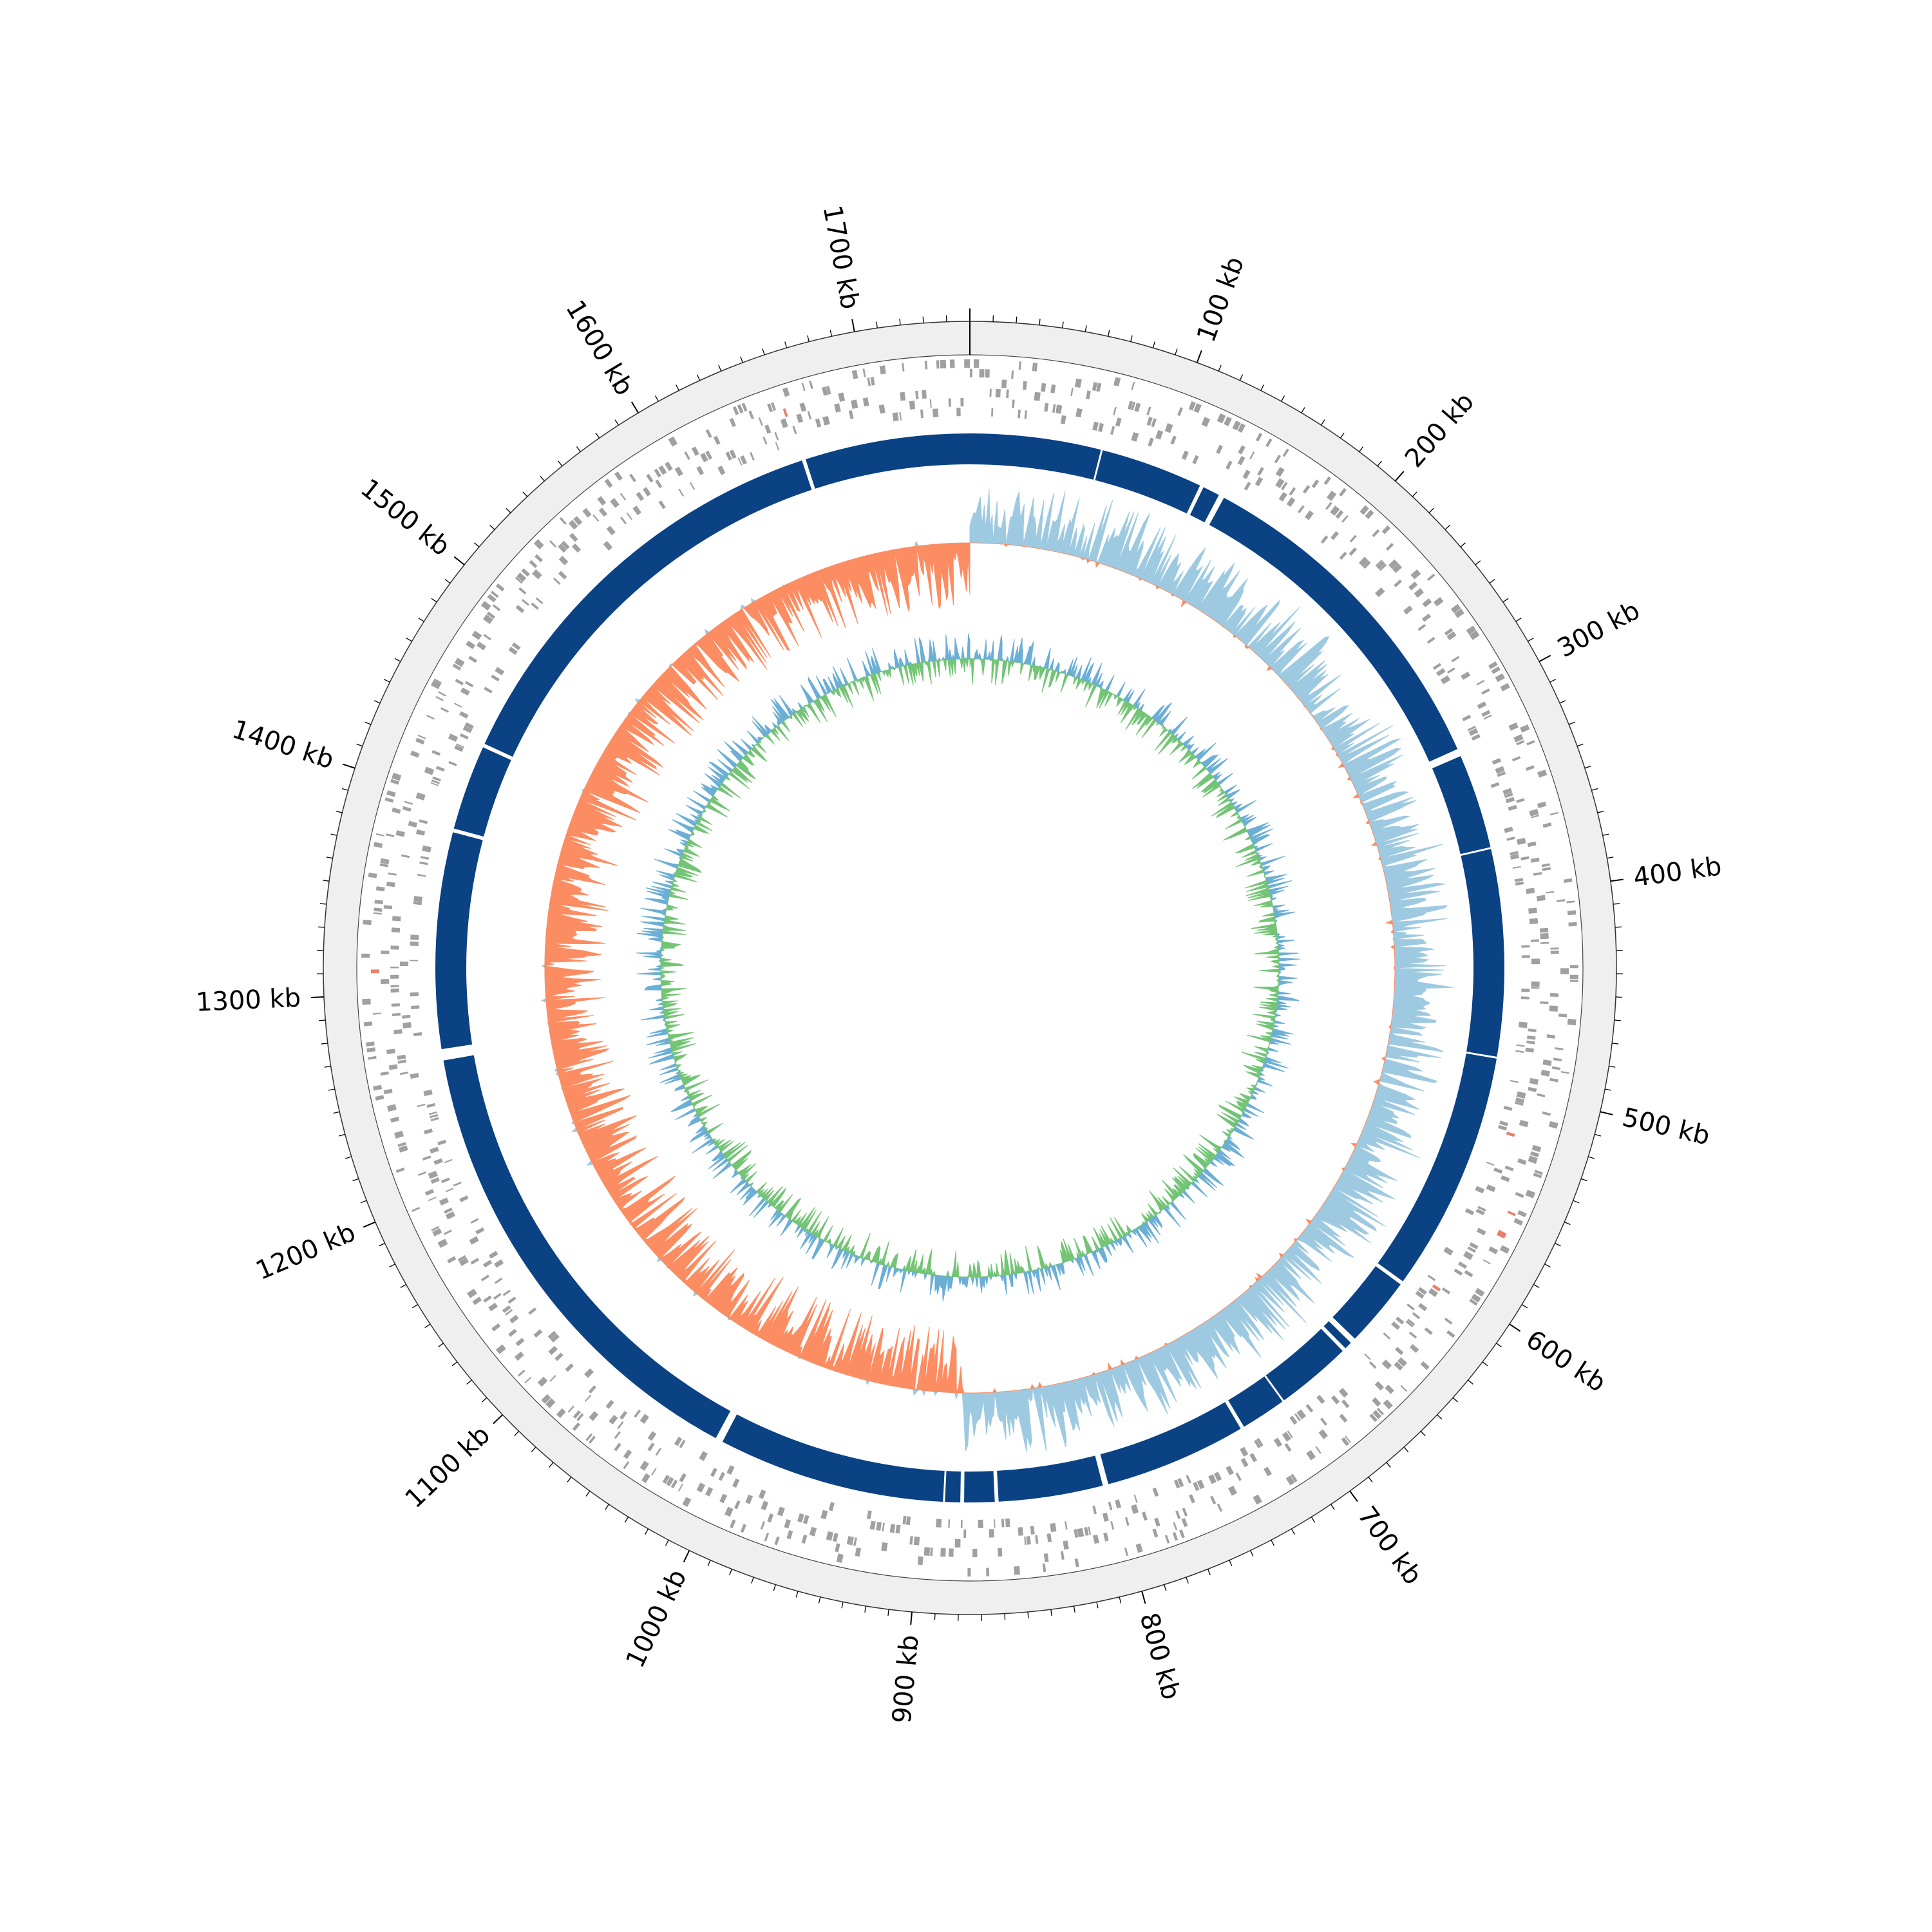  Describe the element at coordinates (306, 1252) in the screenshot. I see `tick-label: 1200 kb` at that location.